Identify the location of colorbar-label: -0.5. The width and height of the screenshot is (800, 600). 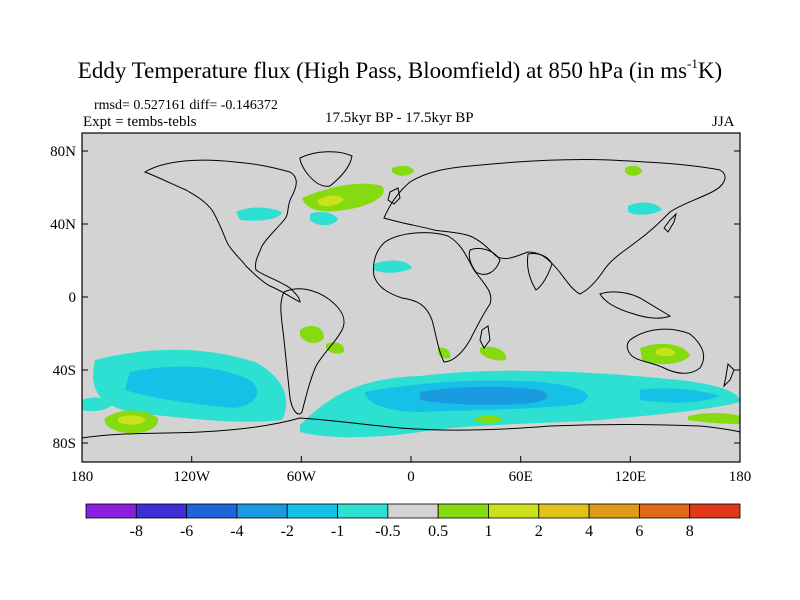
(387, 531).